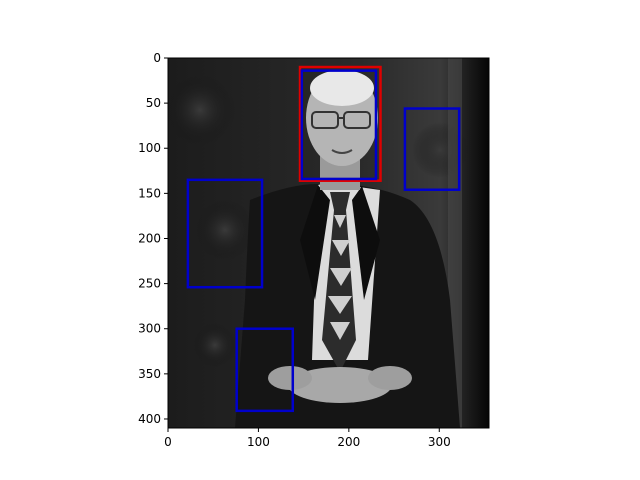 The width and height of the screenshot is (640, 480). What do you see at coordinates (149, 148) in the screenshot?
I see `y-tick-label: 100` at bounding box center [149, 148].